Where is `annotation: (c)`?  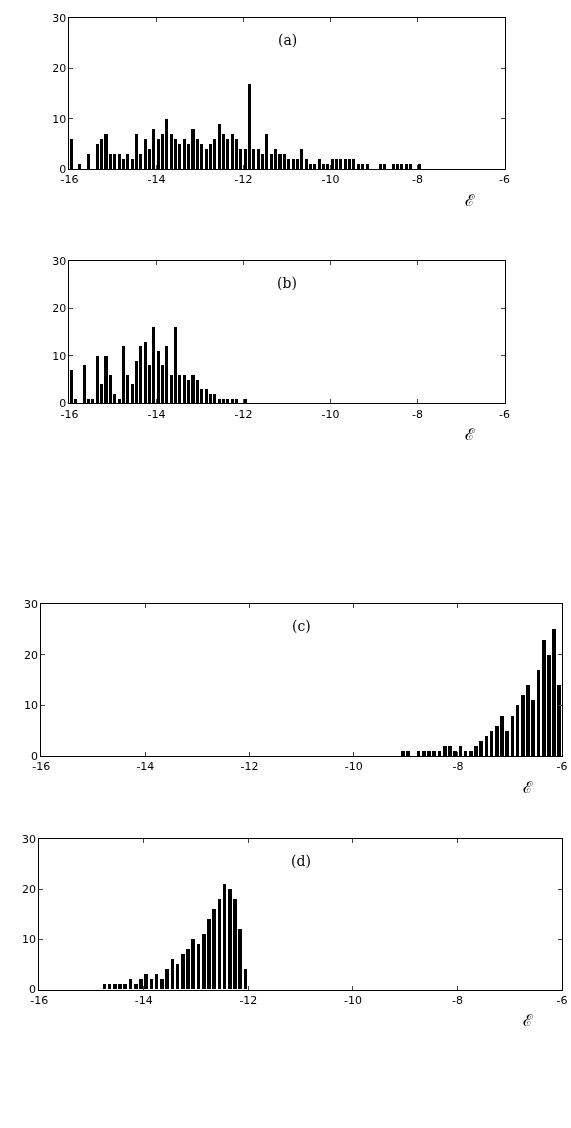
annotation: (c) is located at coordinates (301, 626).